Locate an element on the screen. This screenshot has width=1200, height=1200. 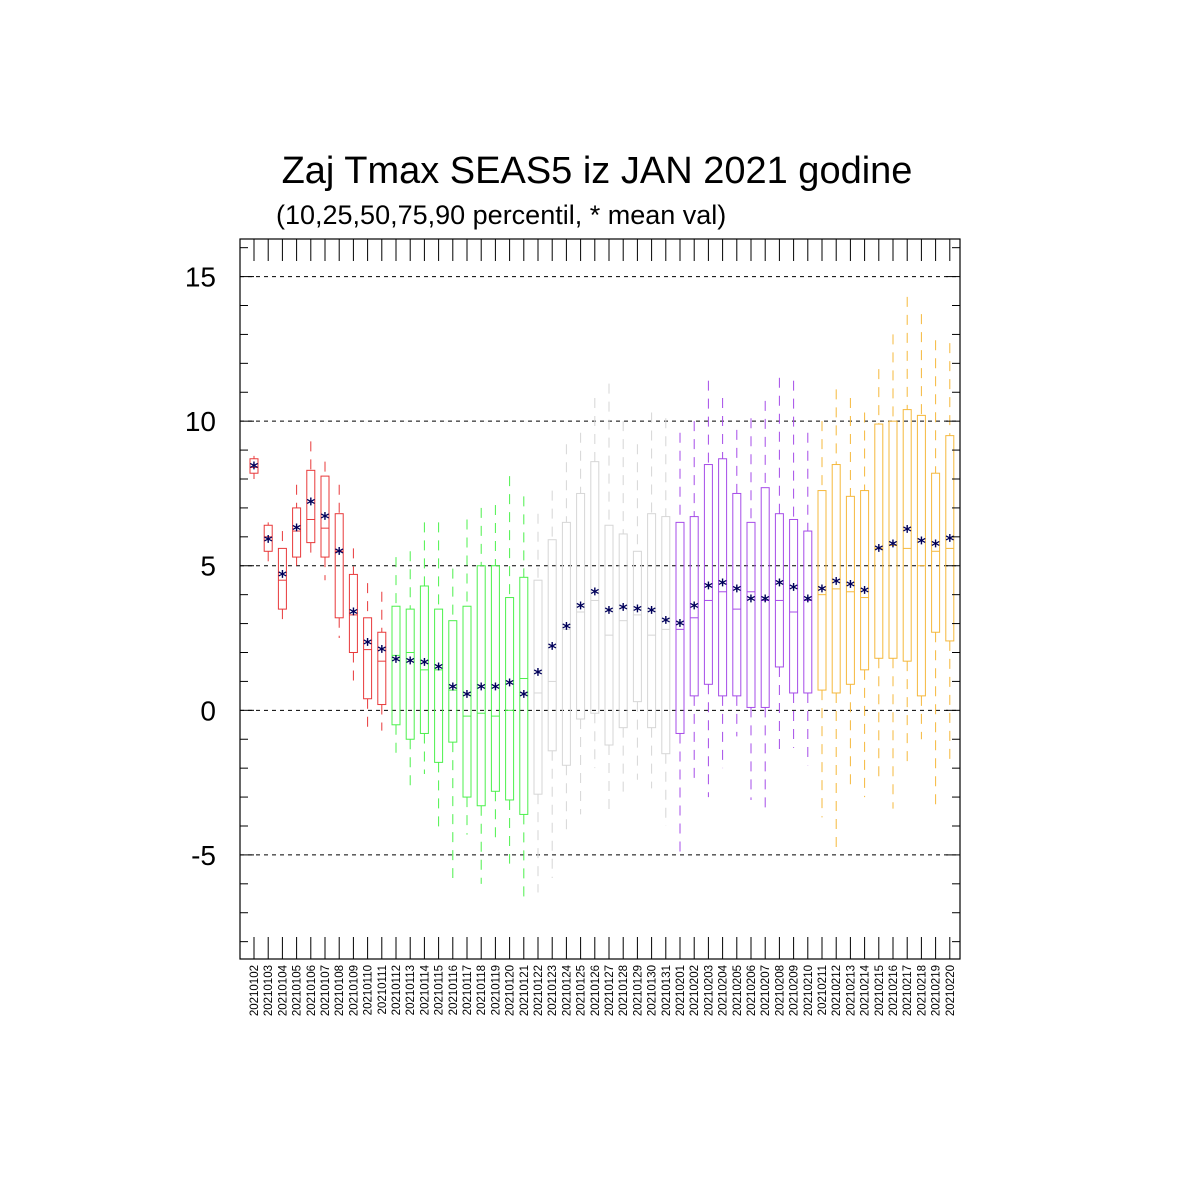
x-tick-label: 20210218 is located at coordinates (922, 990).